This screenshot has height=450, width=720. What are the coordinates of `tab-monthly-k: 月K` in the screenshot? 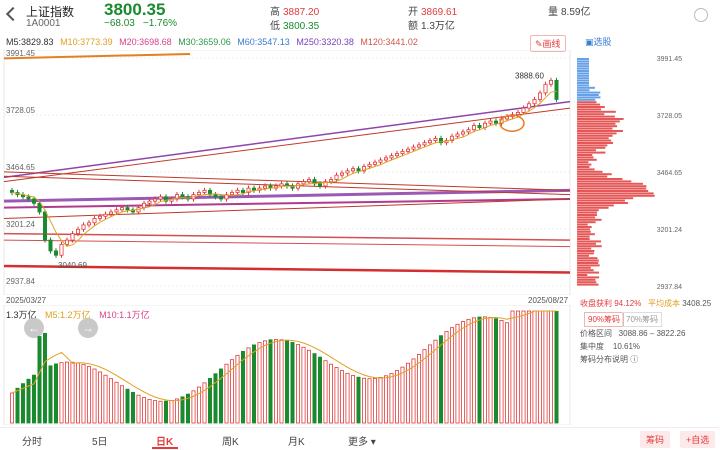 It's located at (296, 440).